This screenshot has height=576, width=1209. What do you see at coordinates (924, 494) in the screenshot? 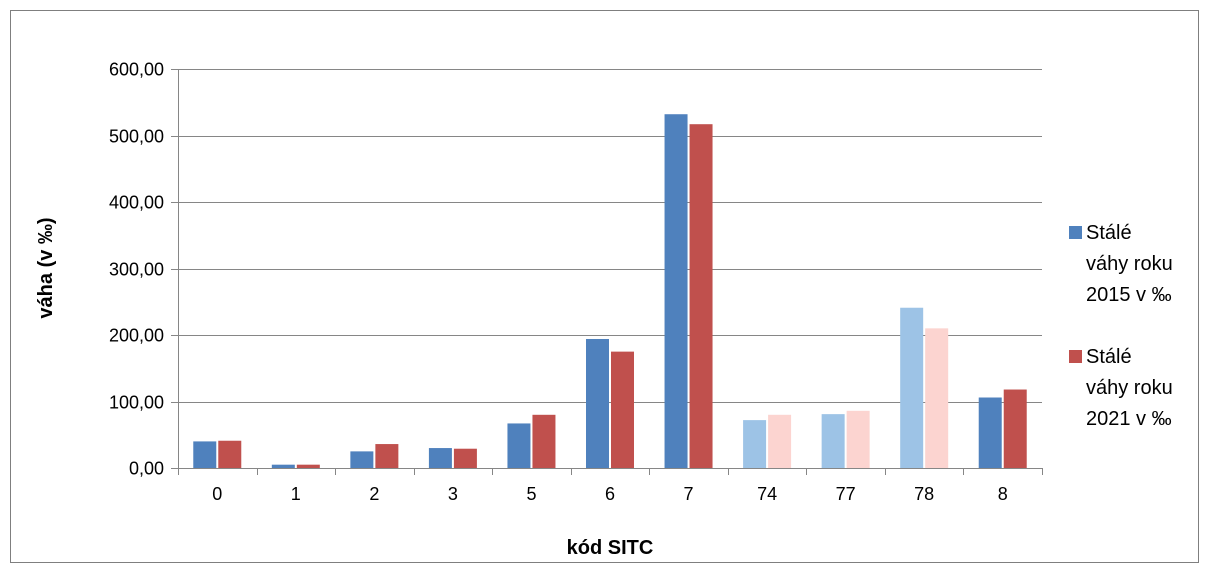
I see `x-tick-label: 78` at bounding box center [924, 494].